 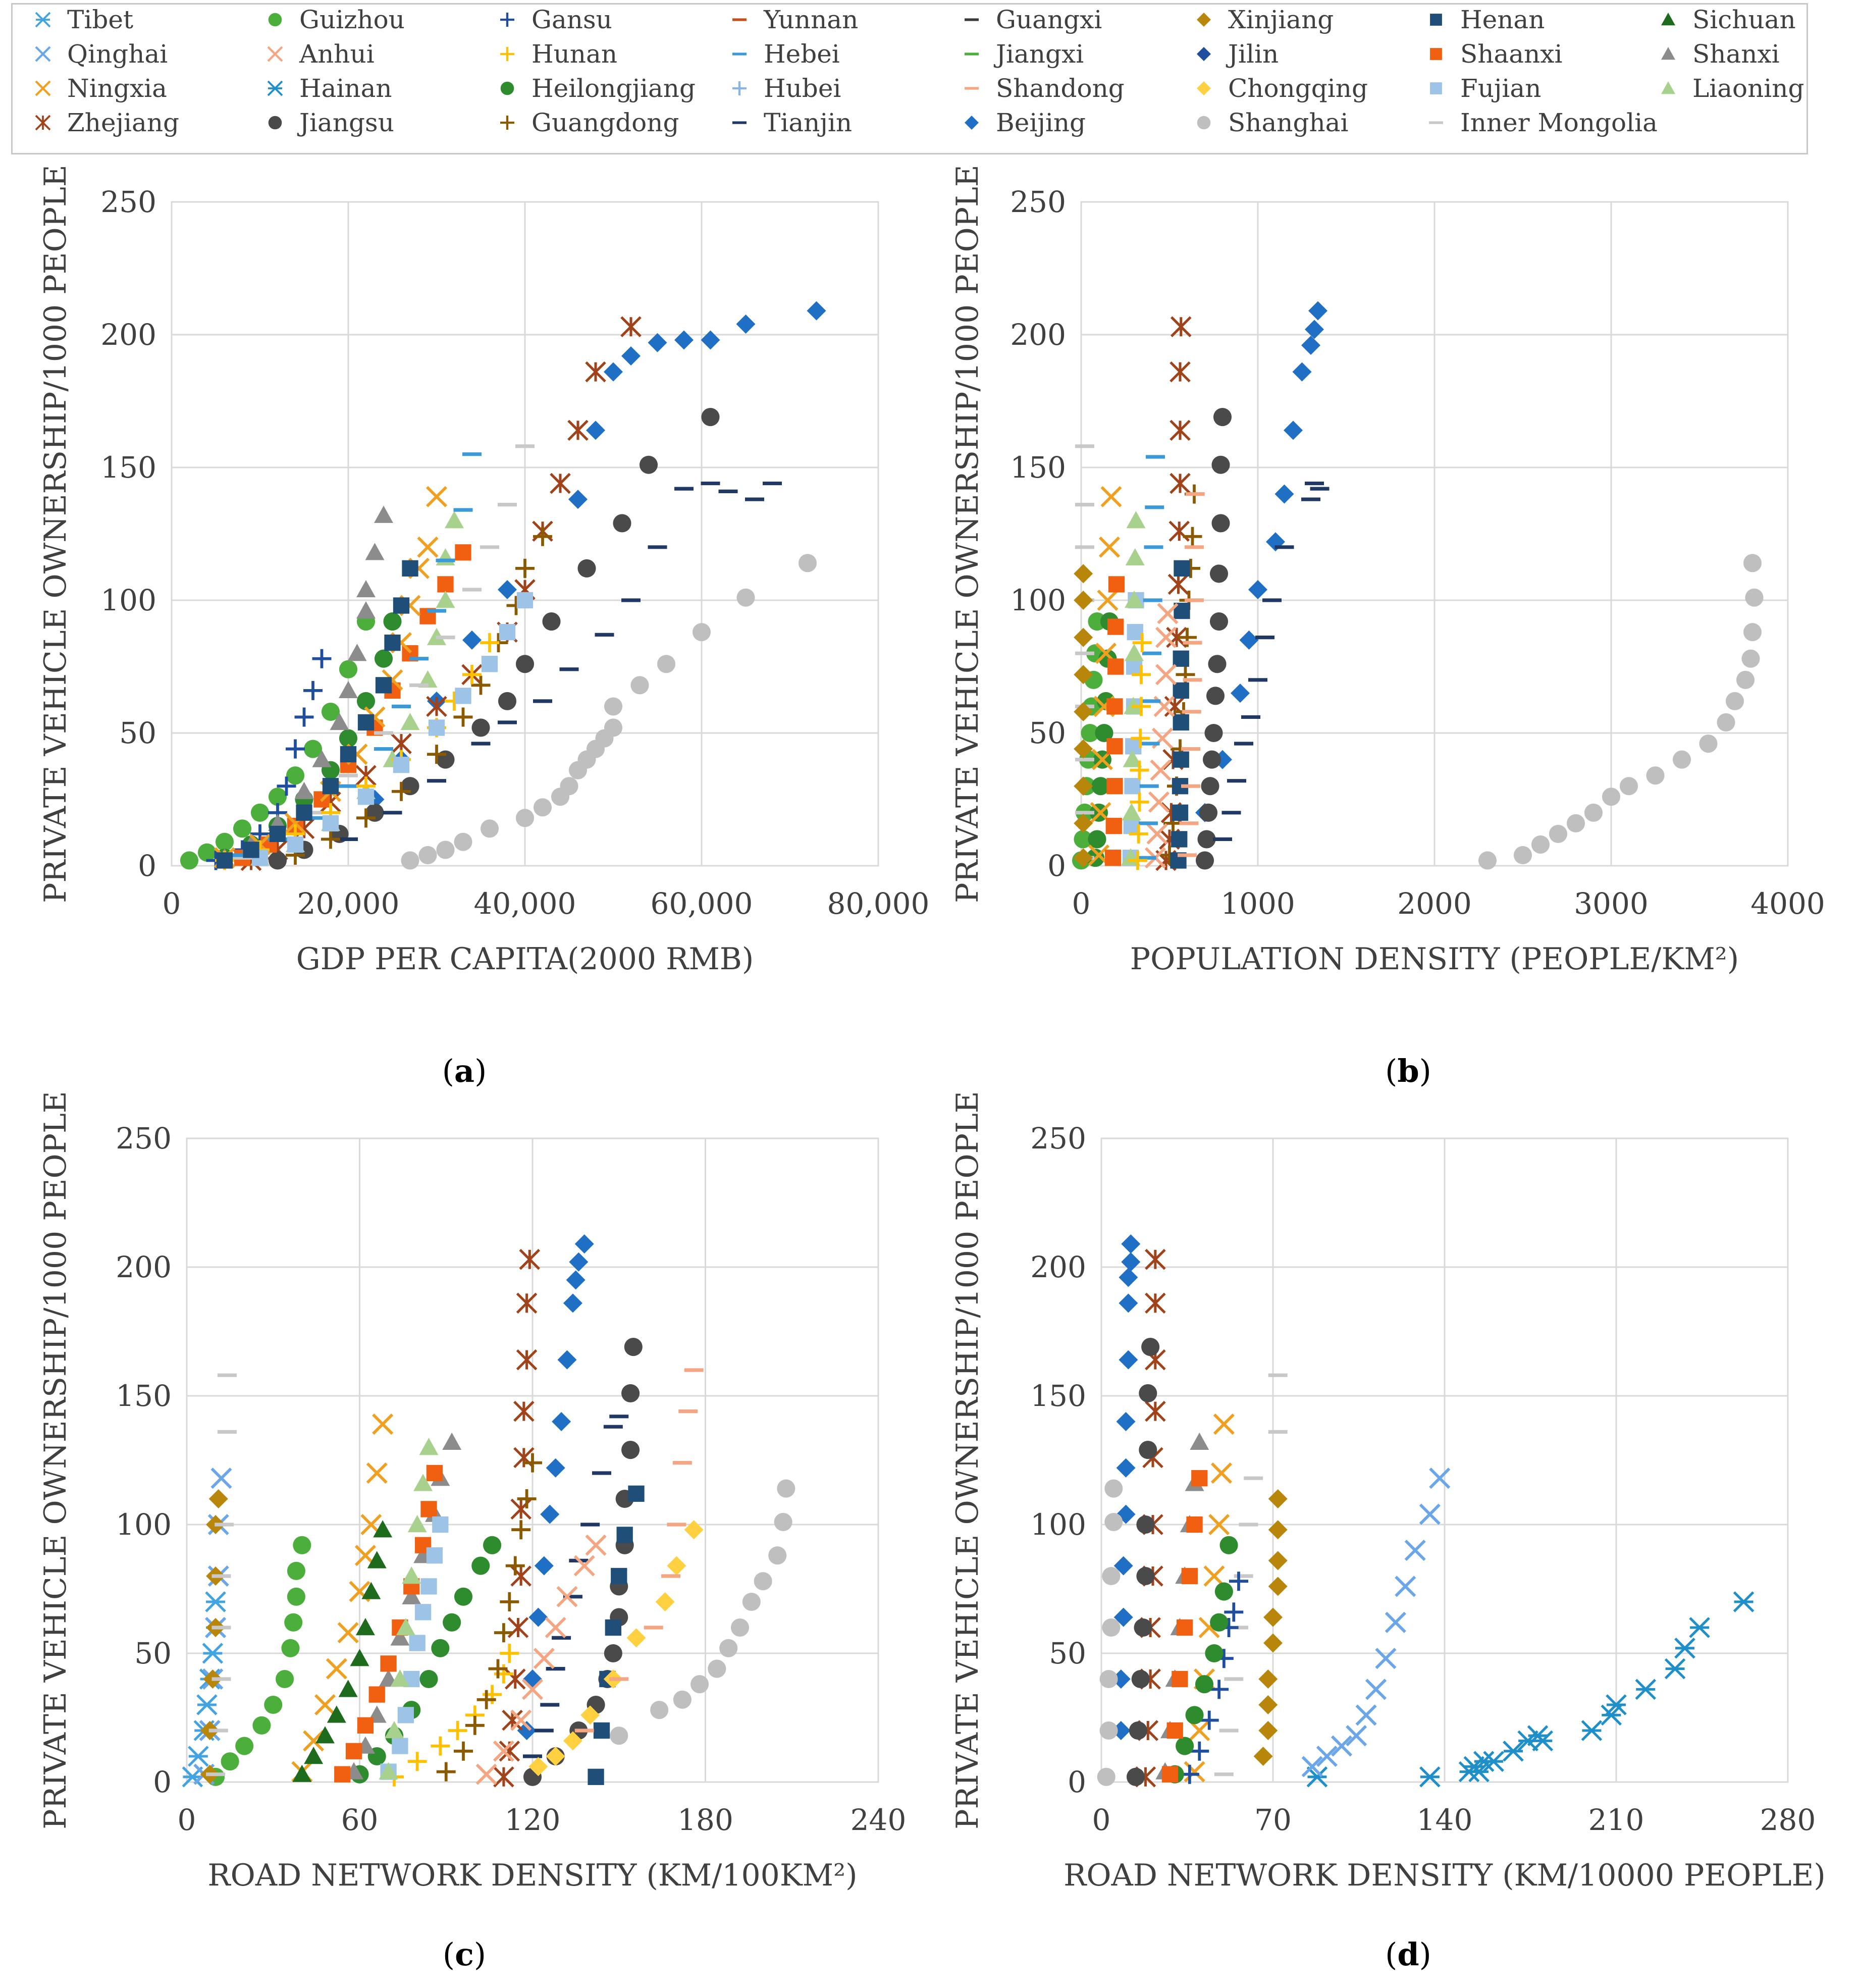 What do you see at coordinates (1748, 88) in the screenshot?
I see `legend-label: Liaoning` at bounding box center [1748, 88].